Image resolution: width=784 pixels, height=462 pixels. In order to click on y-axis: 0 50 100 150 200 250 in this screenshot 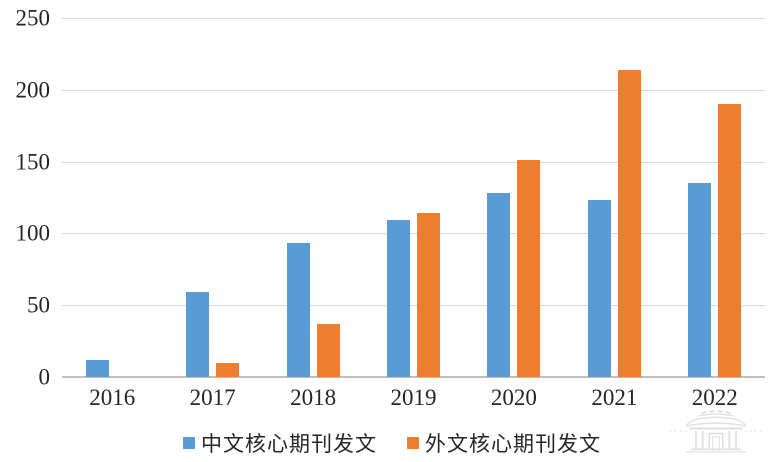, I will do `click(25, 198)`.